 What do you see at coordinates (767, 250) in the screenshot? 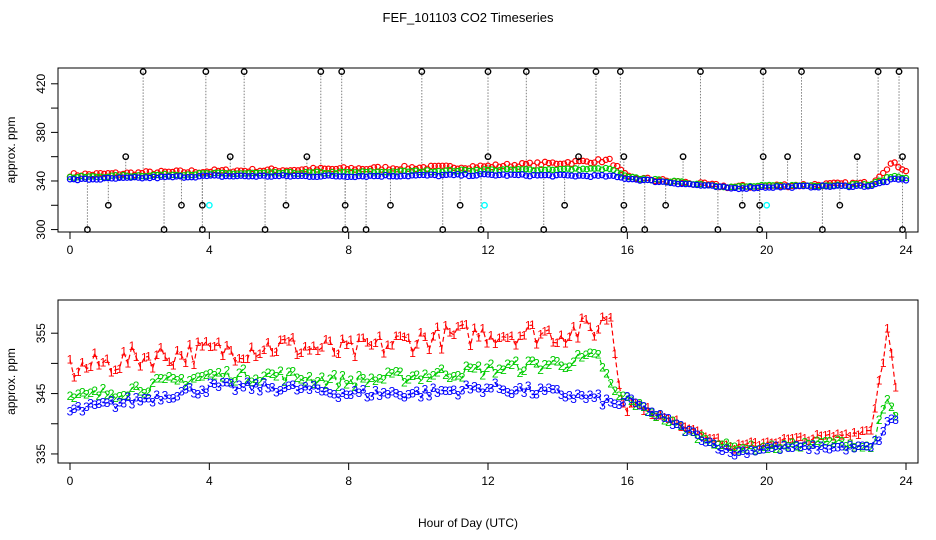
I see `x-tick-label: 20` at bounding box center [767, 250].